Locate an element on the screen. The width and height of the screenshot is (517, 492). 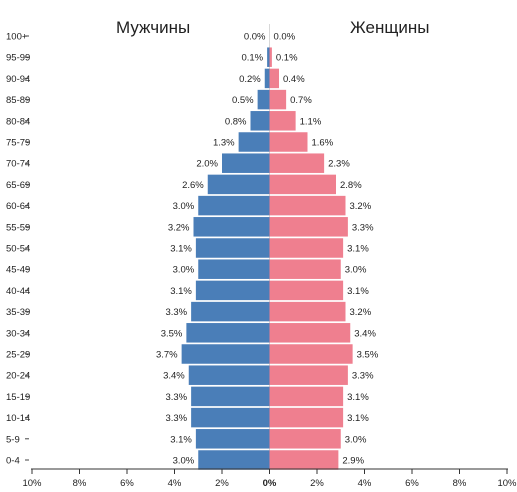
age-group-label: 40-44 is located at coordinates (18, 291).